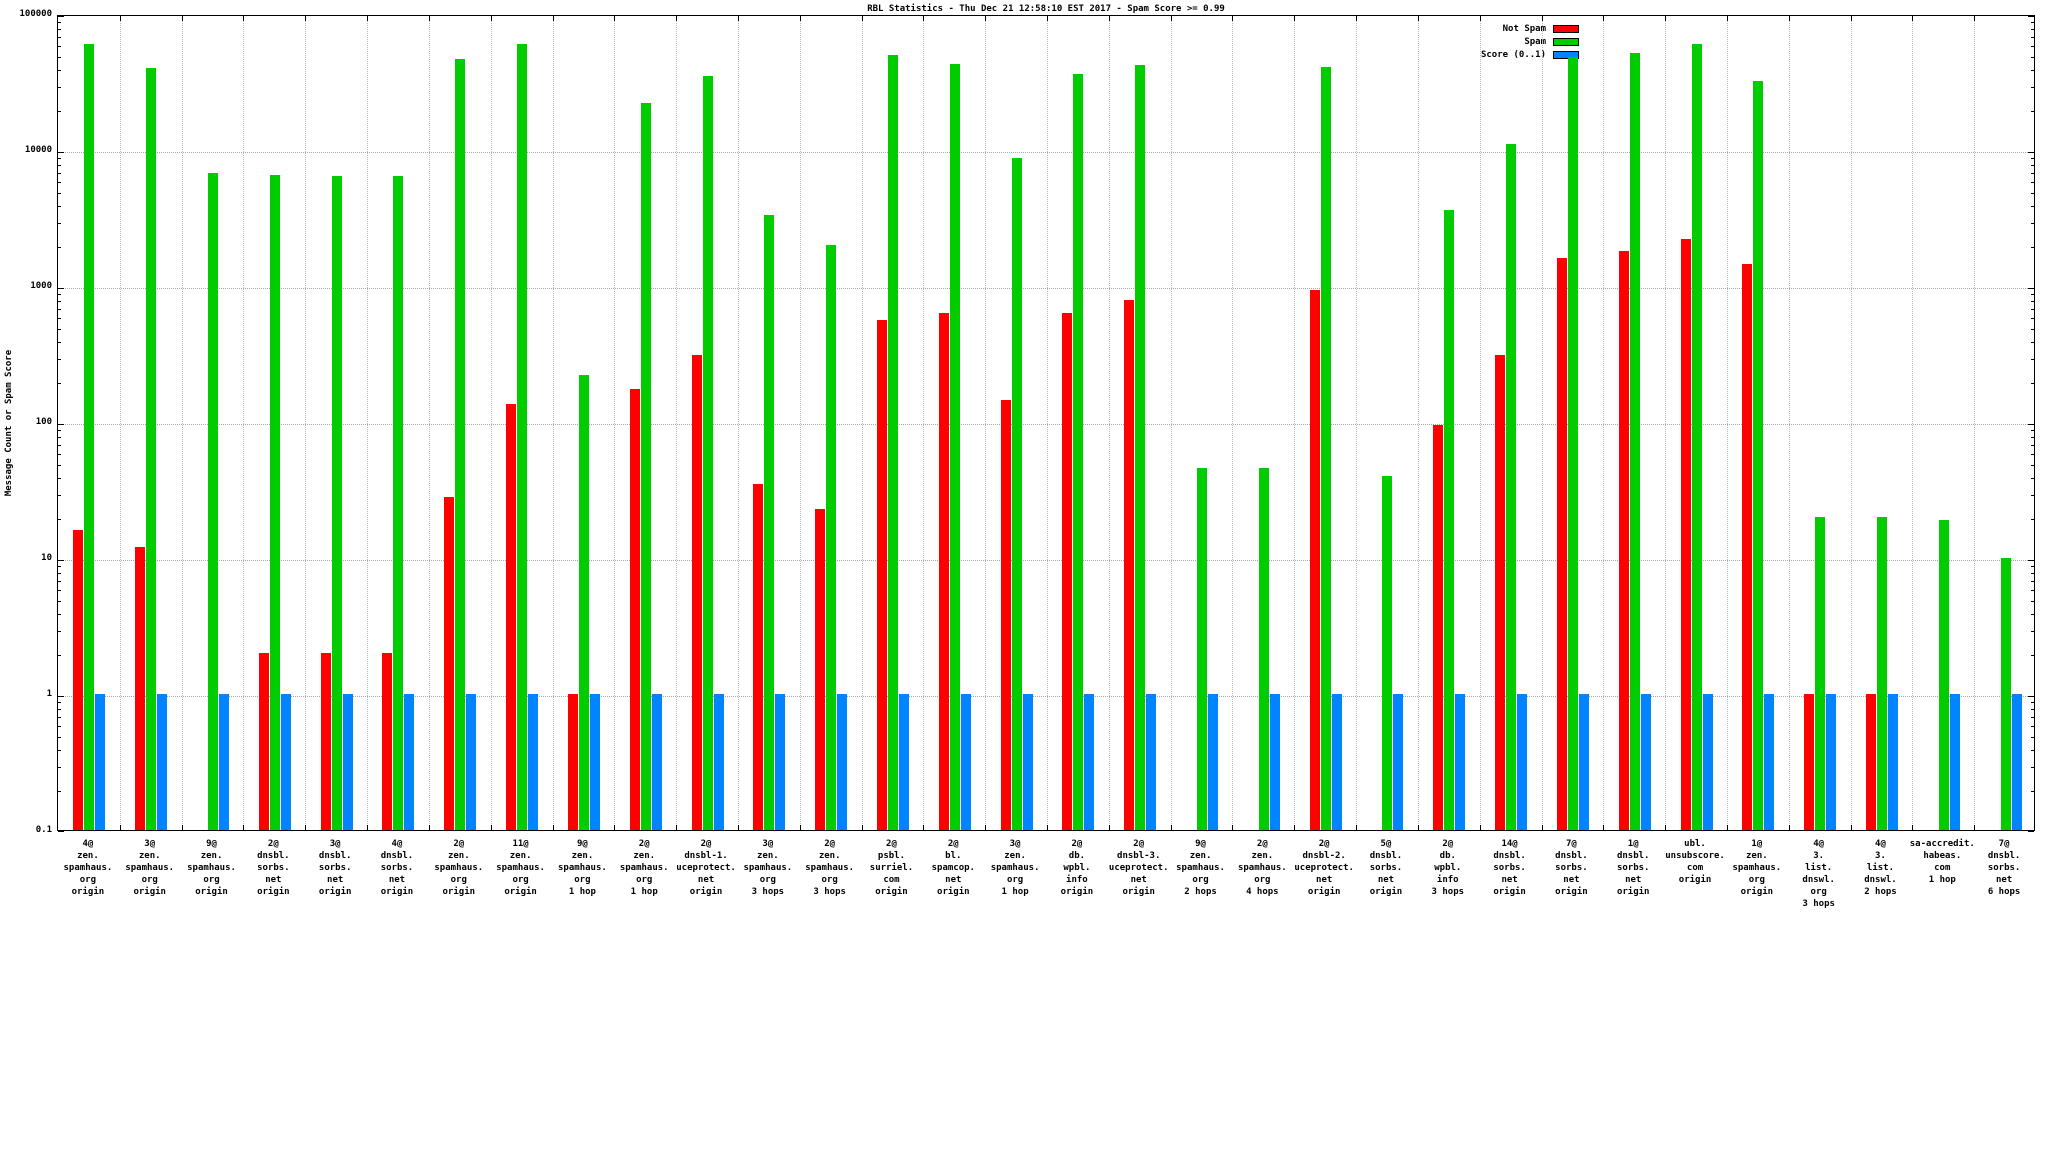 Image resolution: width=2048 pixels, height=1152 pixels. Describe the element at coordinates (1880, 868) in the screenshot. I see `x-category-label: 4@ 3. list. dnswl. 2 hops` at that location.